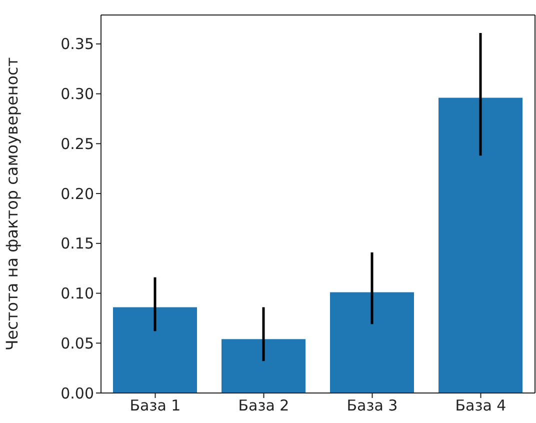 This screenshot has width=536, height=423. What do you see at coordinates (77, 393) in the screenshot?
I see `y-tick-label: 0.00` at bounding box center [77, 393].